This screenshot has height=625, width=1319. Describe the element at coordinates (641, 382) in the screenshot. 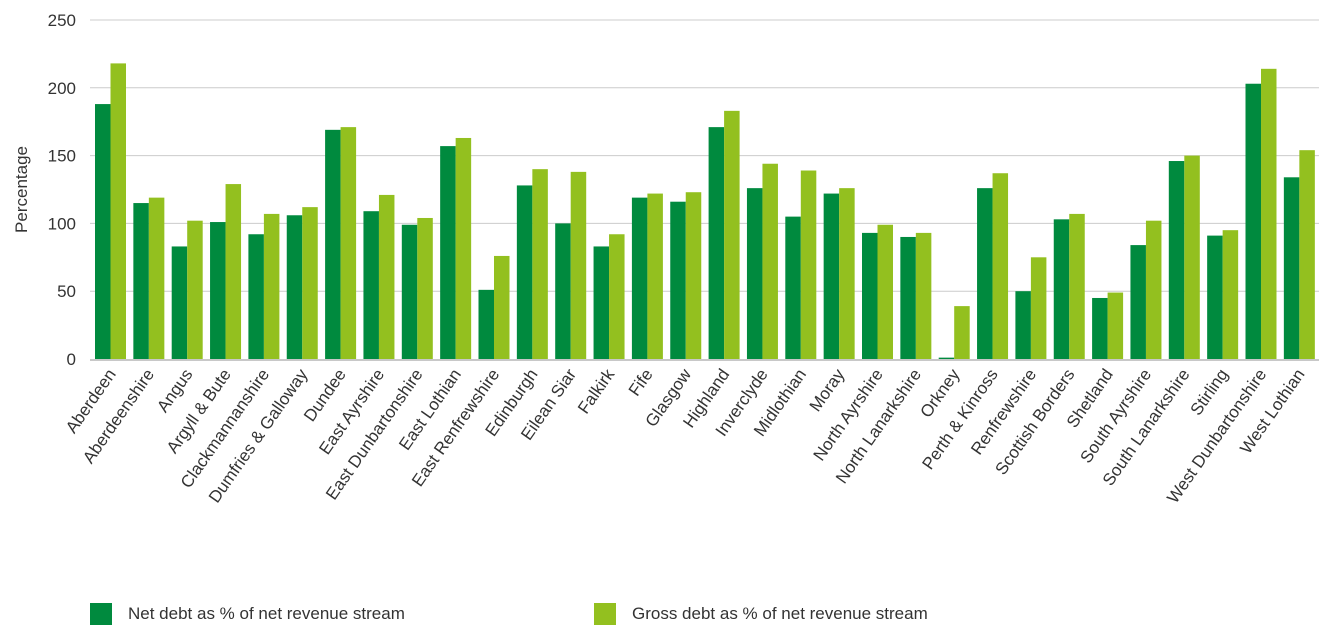

I see `x-tick-label: Fife` at that location.